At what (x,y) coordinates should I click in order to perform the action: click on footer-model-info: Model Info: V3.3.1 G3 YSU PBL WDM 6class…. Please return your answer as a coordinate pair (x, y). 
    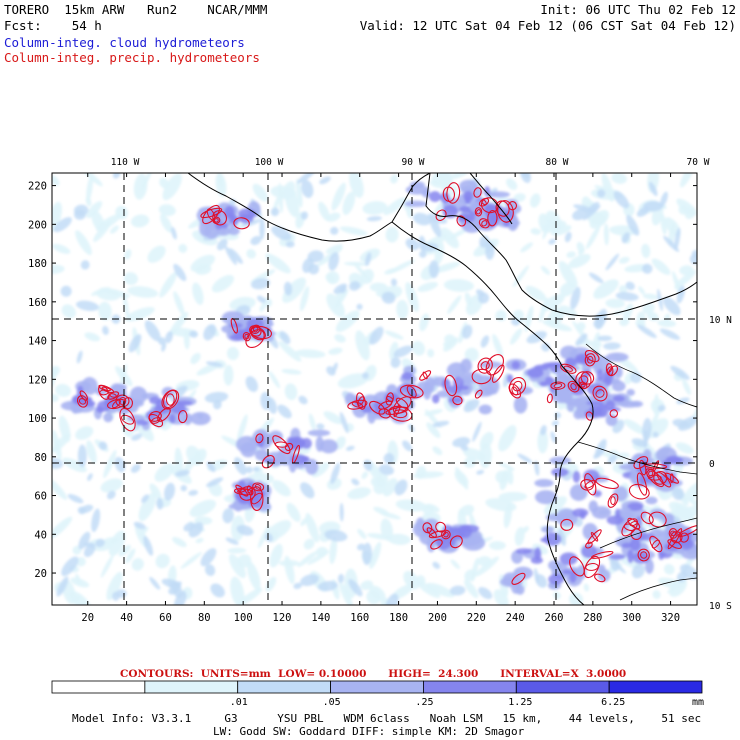
    Looking at the image, I should click on (387, 718).